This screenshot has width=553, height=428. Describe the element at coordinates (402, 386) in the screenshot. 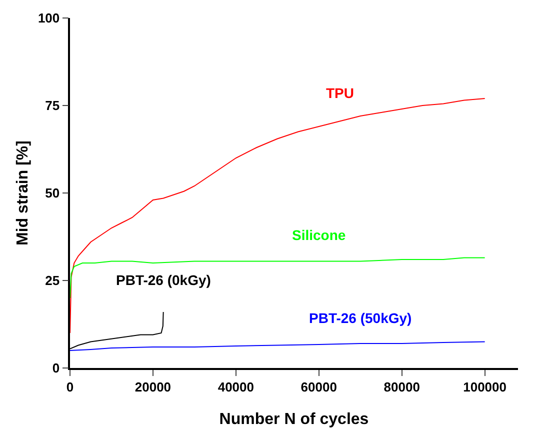

I see `x-tick-label: 80000` at that location.